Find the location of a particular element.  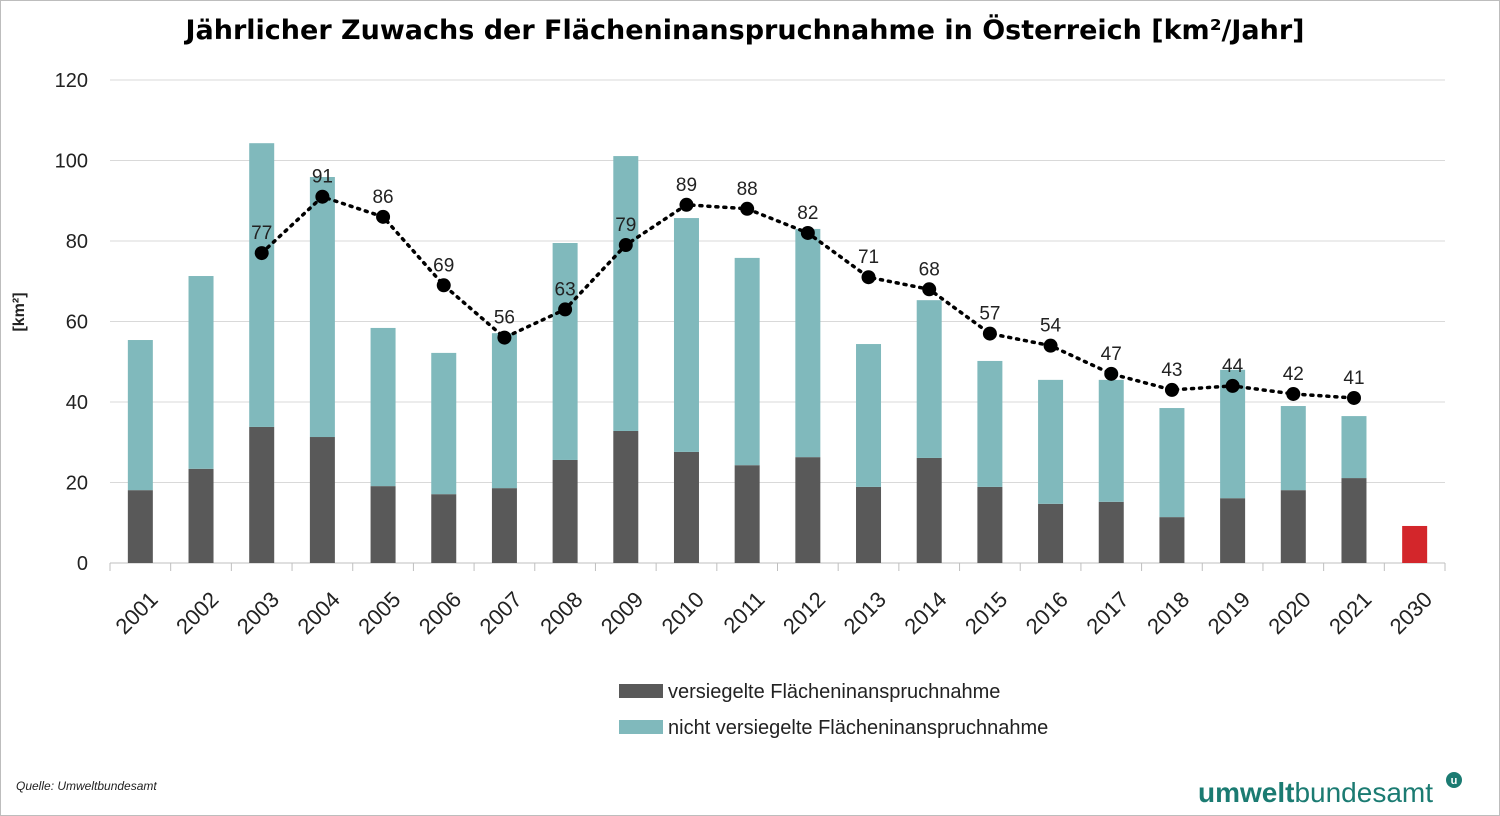

trend-point-2016 is located at coordinates (1050, 345).